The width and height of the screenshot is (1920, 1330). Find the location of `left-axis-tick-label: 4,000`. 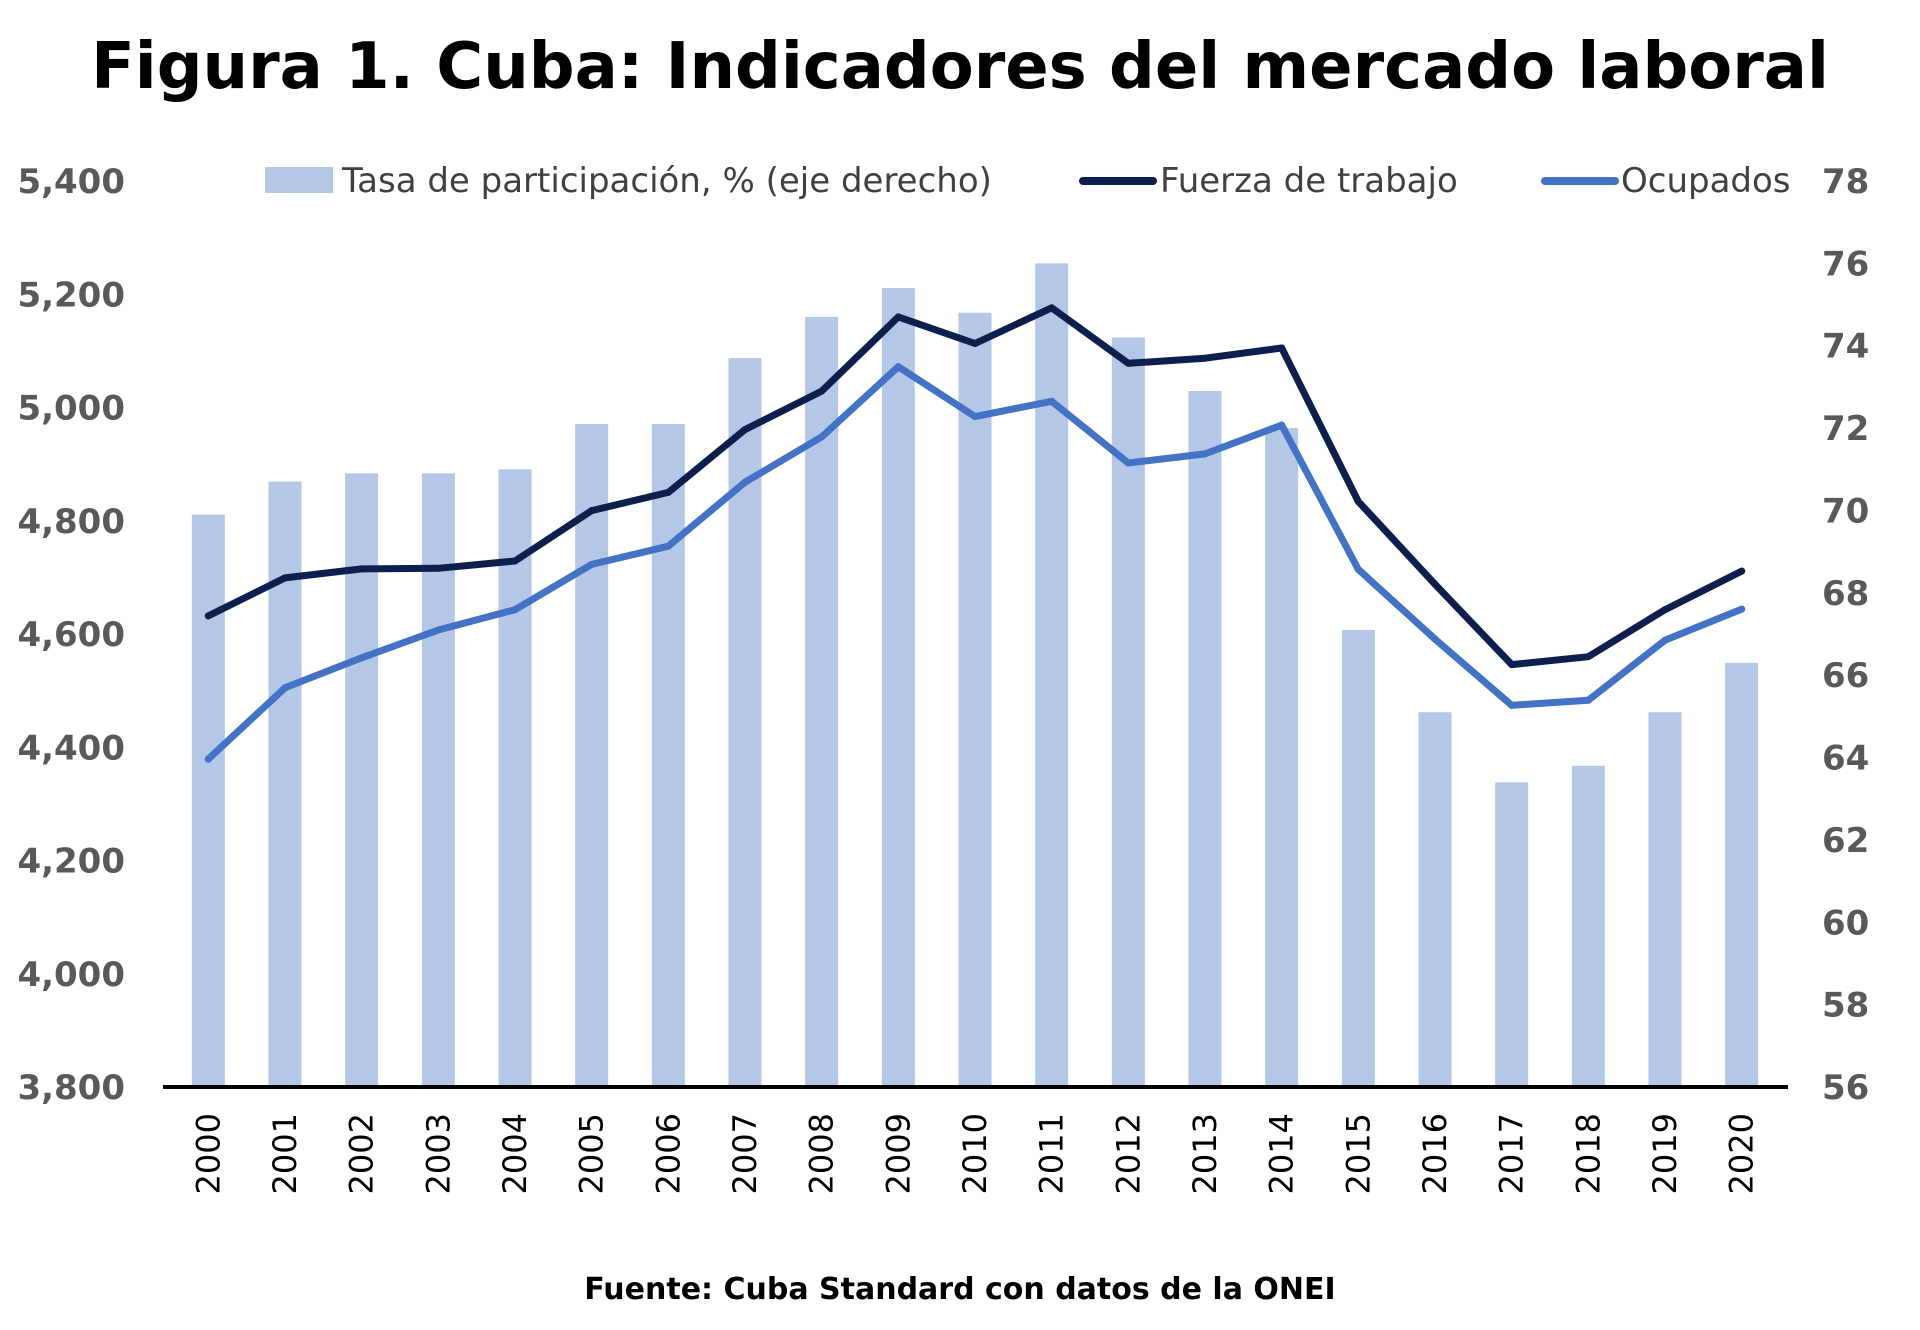

left-axis-tick-label: 4,000 is located at coordinates (71, 975).